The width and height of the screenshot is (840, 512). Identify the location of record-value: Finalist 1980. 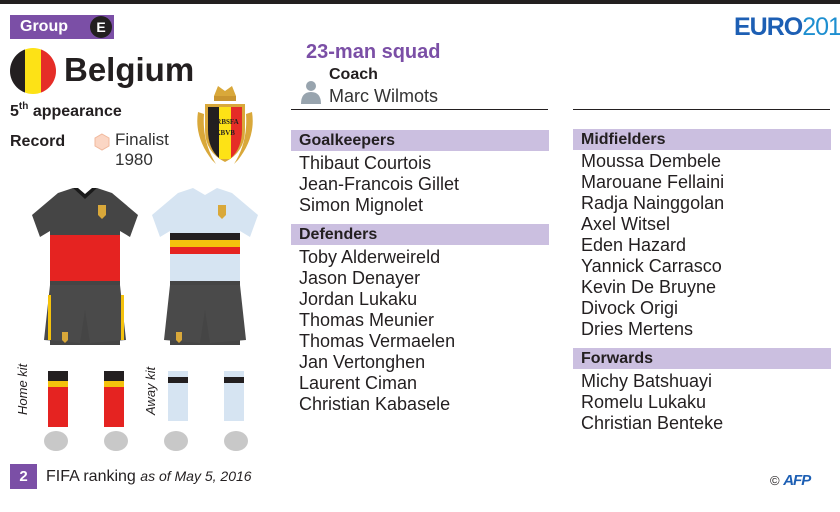
(142, 149).